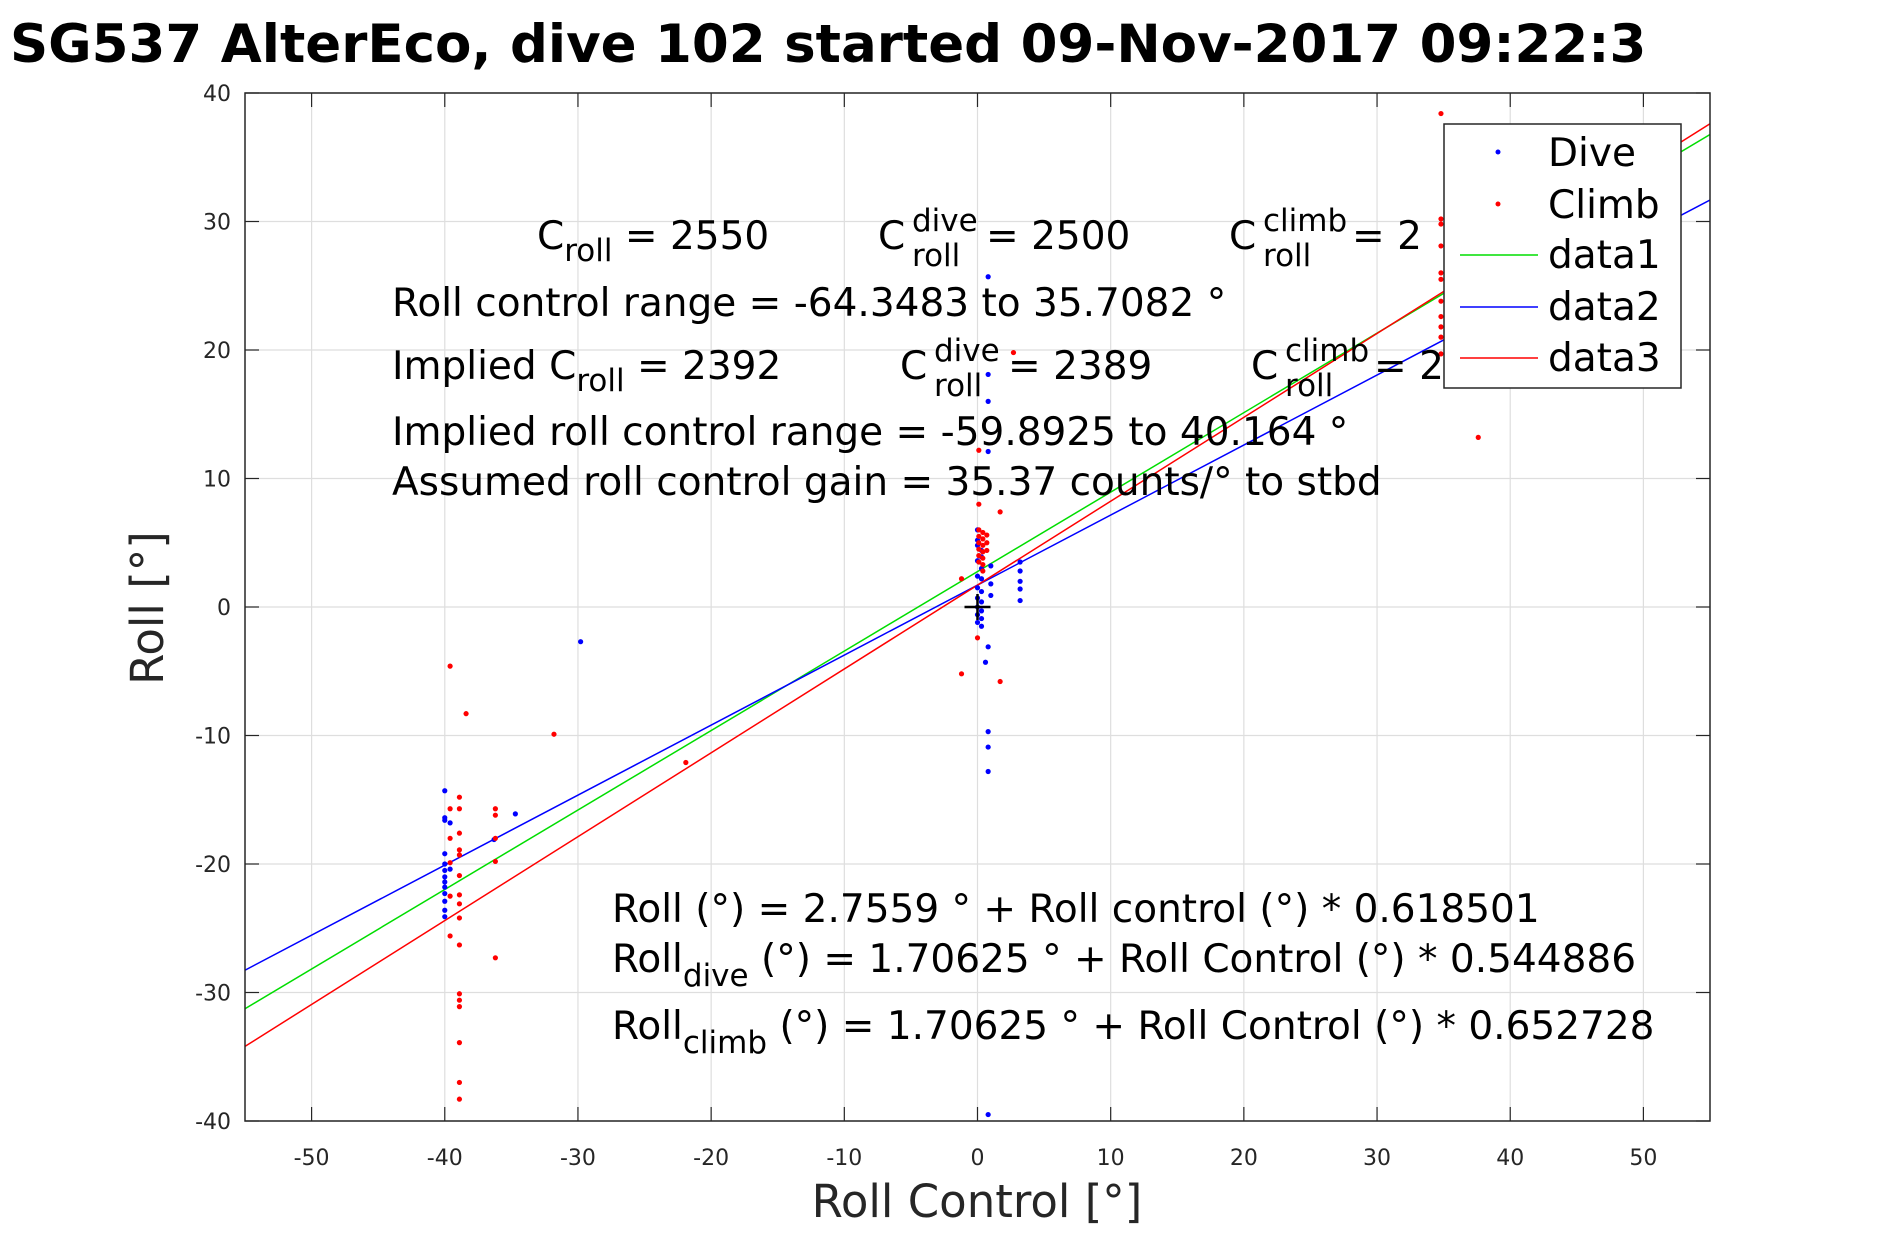 This screenshot has height=1260, width=1890. I want to click on annotation-c-roll: Croll = 2550, so click(653, 241).